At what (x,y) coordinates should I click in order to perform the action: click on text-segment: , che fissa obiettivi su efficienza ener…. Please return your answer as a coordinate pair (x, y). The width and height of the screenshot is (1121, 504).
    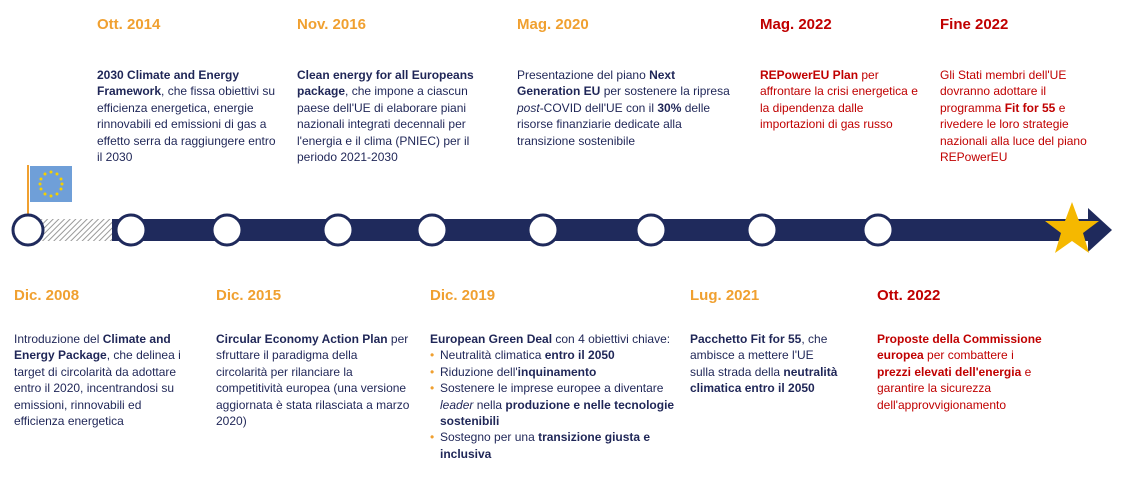
    Looking at the image, I should click on (186, 124).